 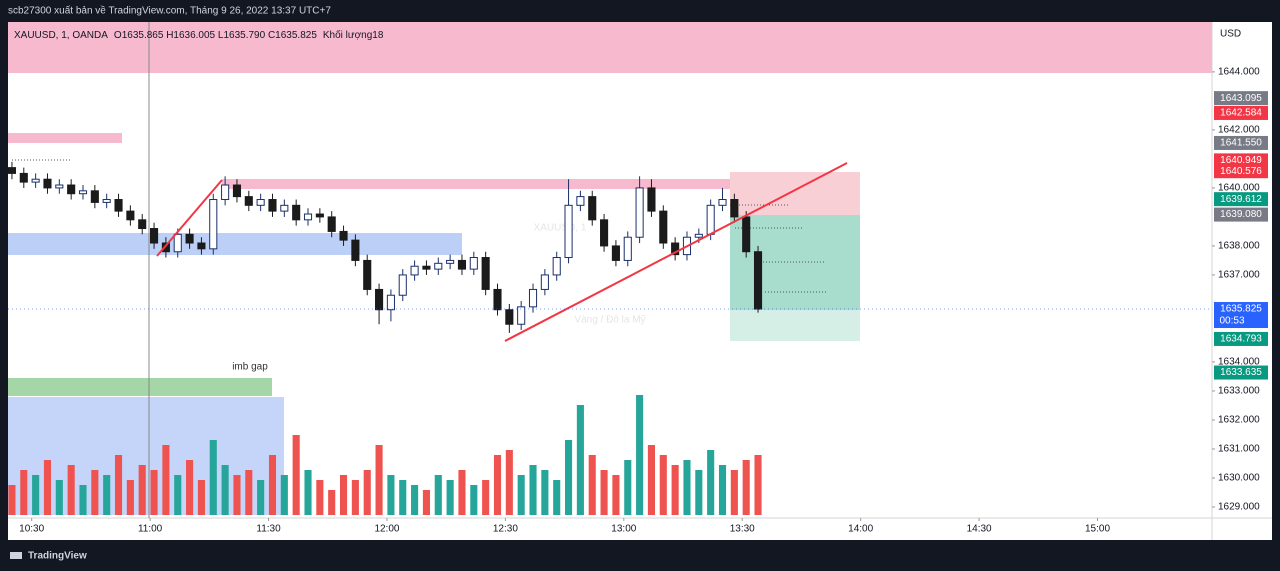 I want to click on x-tick-label: 14:00, so click(x=860, y=529).